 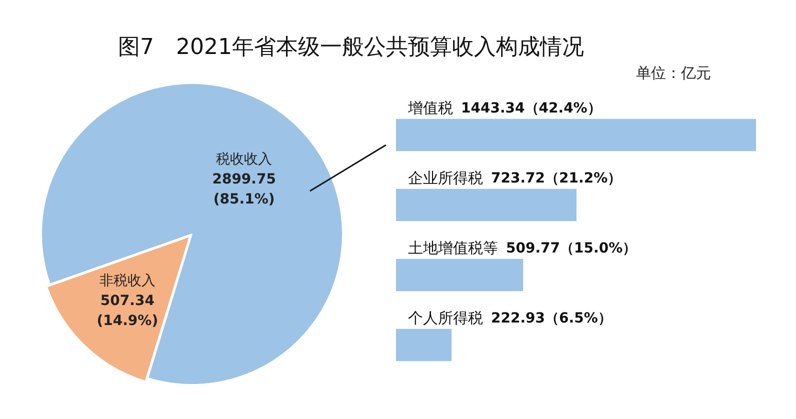 What do you see at coordinates (445, 177) in the screenshot?
I see `category-label: 企业所得税` at bounding box center [445, 177].